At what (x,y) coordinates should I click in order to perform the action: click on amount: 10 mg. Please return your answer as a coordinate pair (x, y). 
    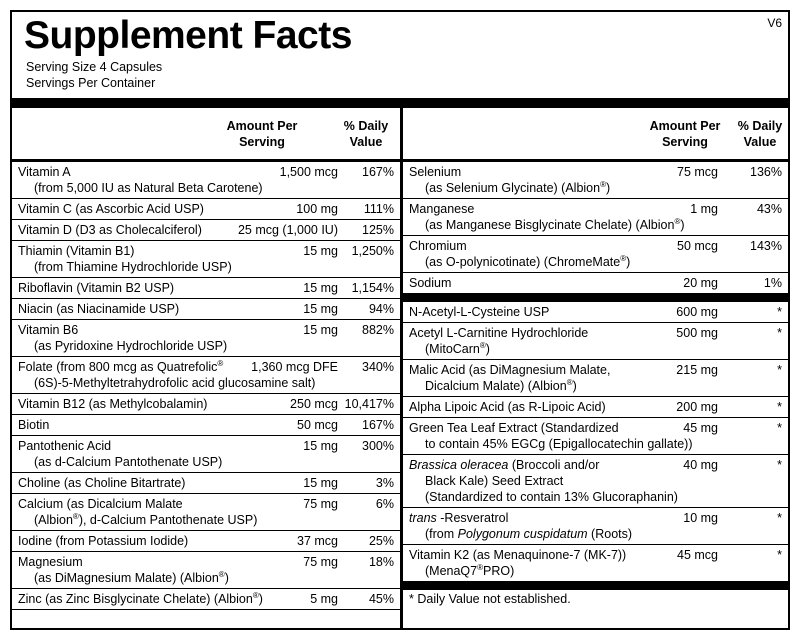
    Looking at the image, I should click on (700, 518).